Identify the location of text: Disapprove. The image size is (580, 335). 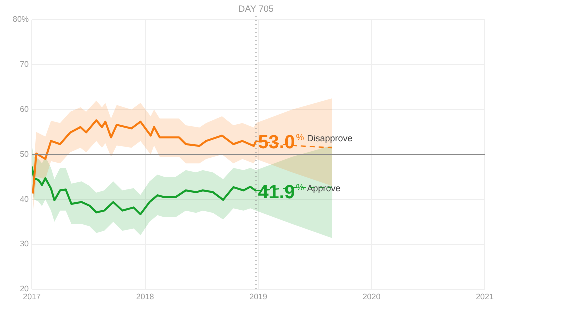
(330, 139).